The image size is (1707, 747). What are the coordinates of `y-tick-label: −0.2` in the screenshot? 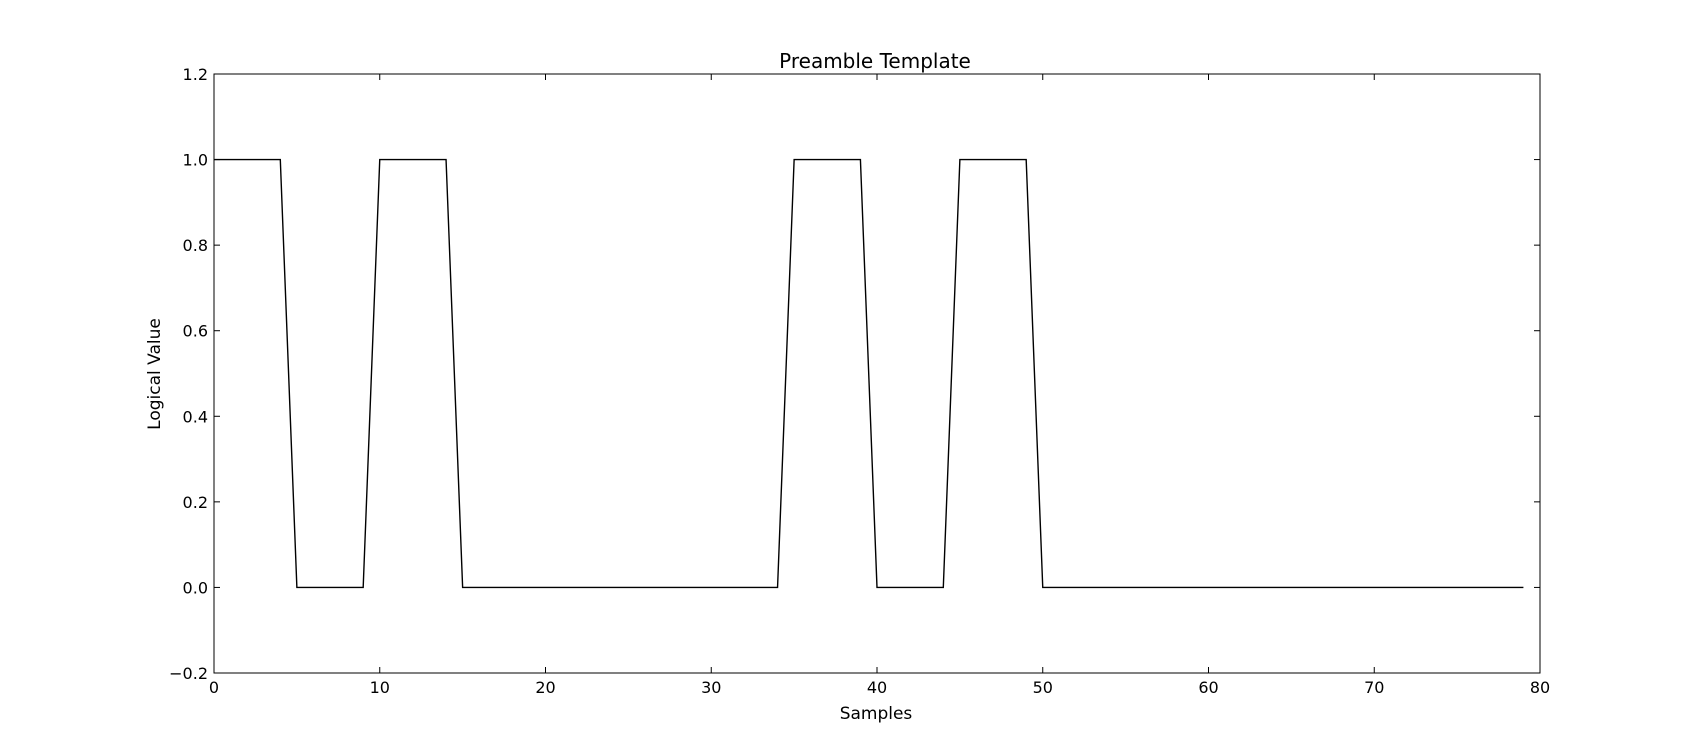 It's located at (188, 673).